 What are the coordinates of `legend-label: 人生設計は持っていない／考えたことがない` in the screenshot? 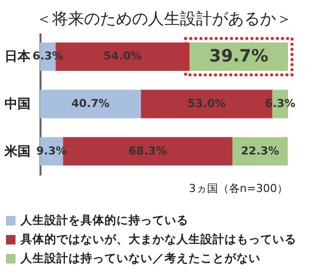 It's located at (140, 257).